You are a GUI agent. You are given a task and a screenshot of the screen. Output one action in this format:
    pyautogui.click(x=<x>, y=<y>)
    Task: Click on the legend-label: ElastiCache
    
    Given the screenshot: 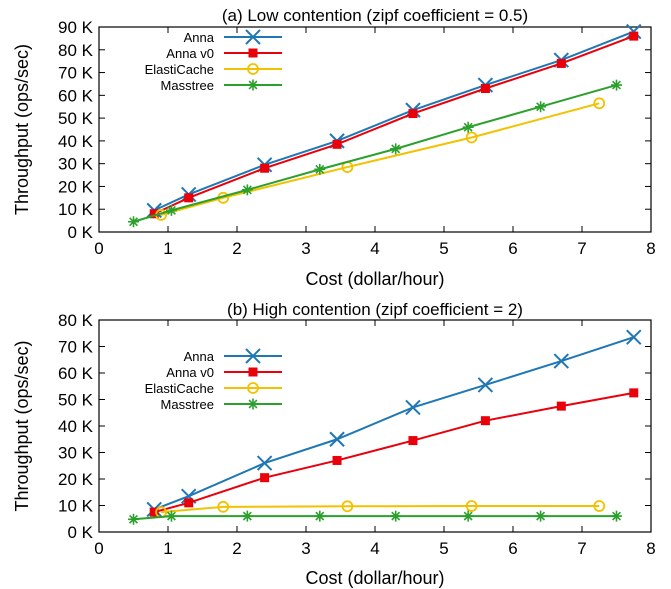 What is the action you would take?
    pyautogui.click(x=179, y=388)
    